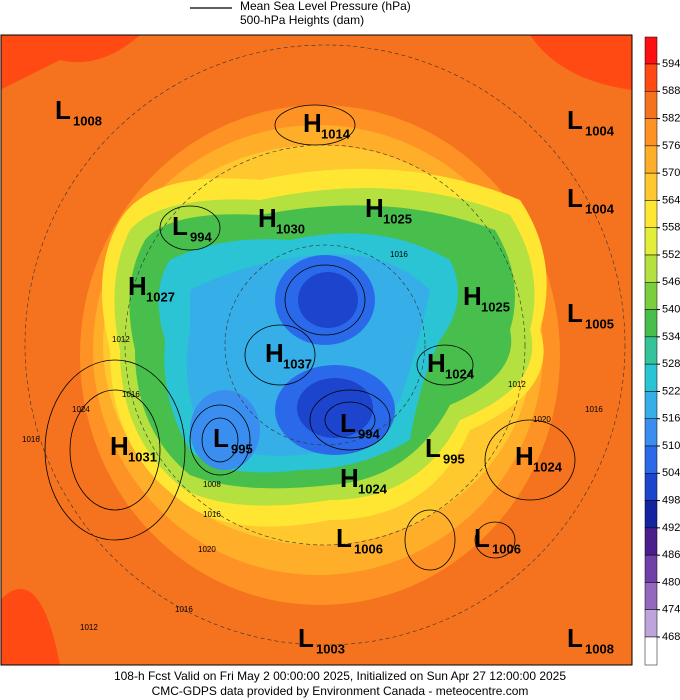  Describe the element at coordinates (671, 64) in the screenshot. I see `colorbar-label: 594` at that location.